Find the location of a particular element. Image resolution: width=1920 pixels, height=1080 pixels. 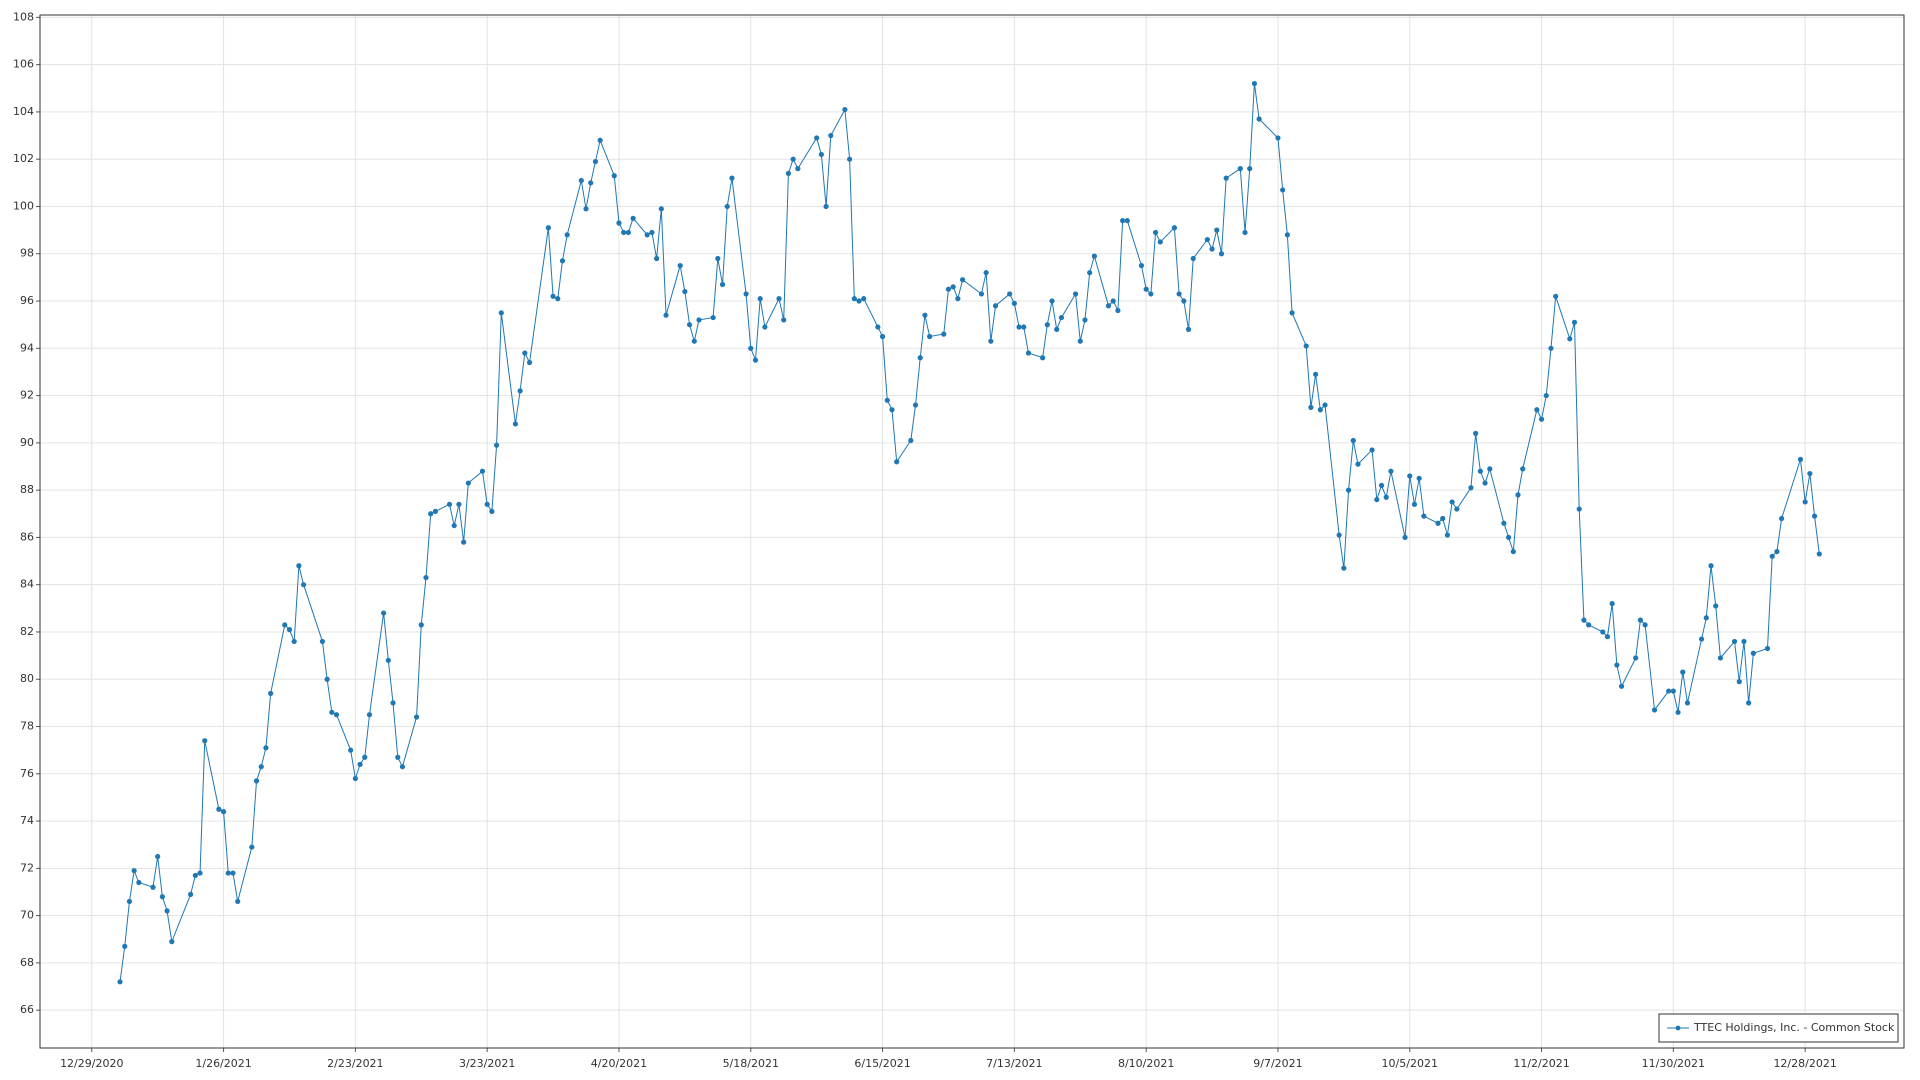

x-tick-label: 11/2/2021 is located at coordinates (1541, 1063).